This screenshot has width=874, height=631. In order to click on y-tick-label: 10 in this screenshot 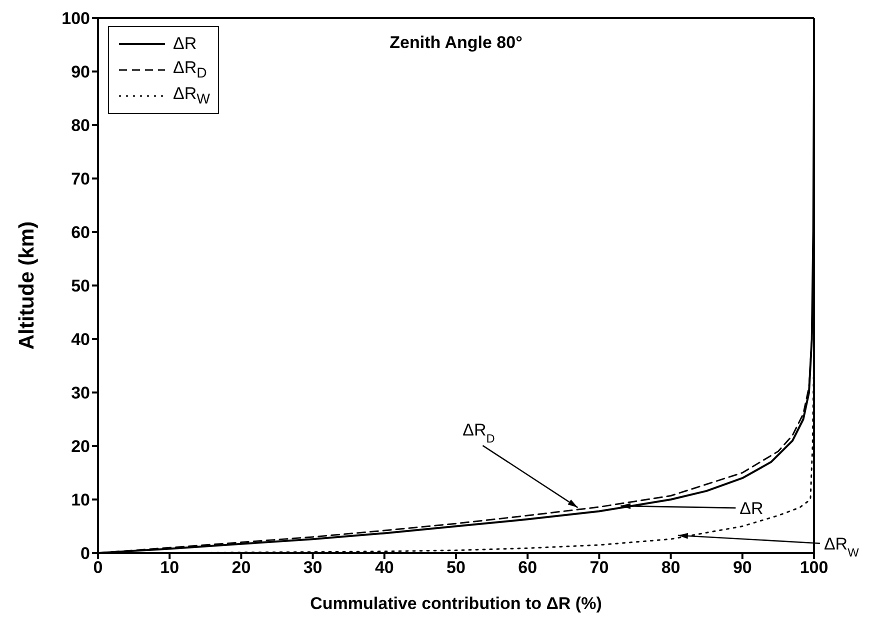, I will do `click(80, 500)`.